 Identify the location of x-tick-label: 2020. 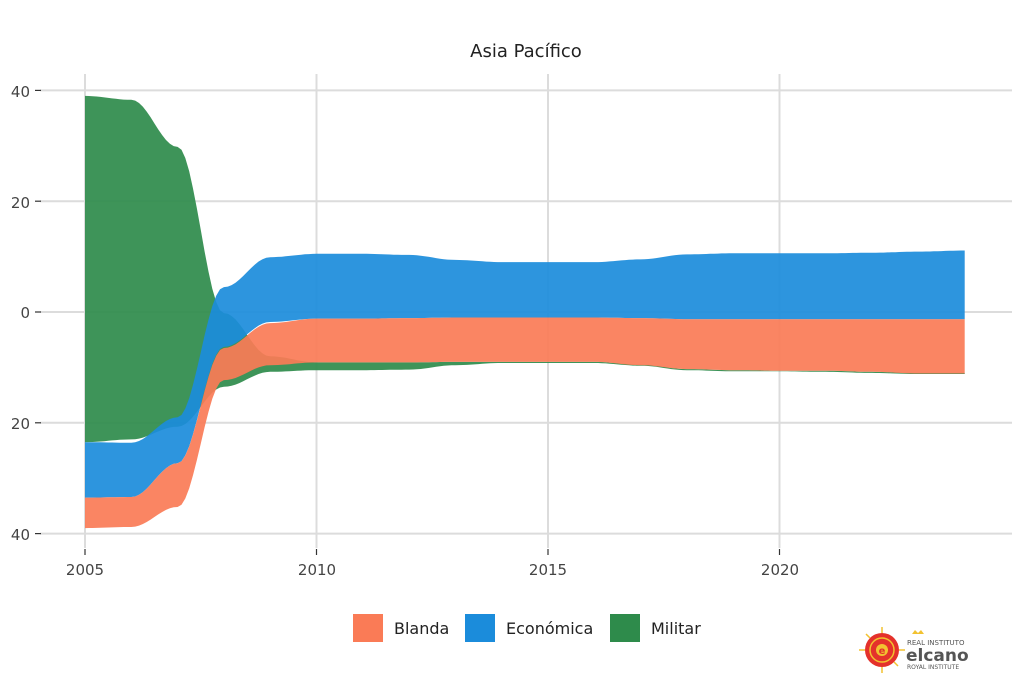
(780, 570).